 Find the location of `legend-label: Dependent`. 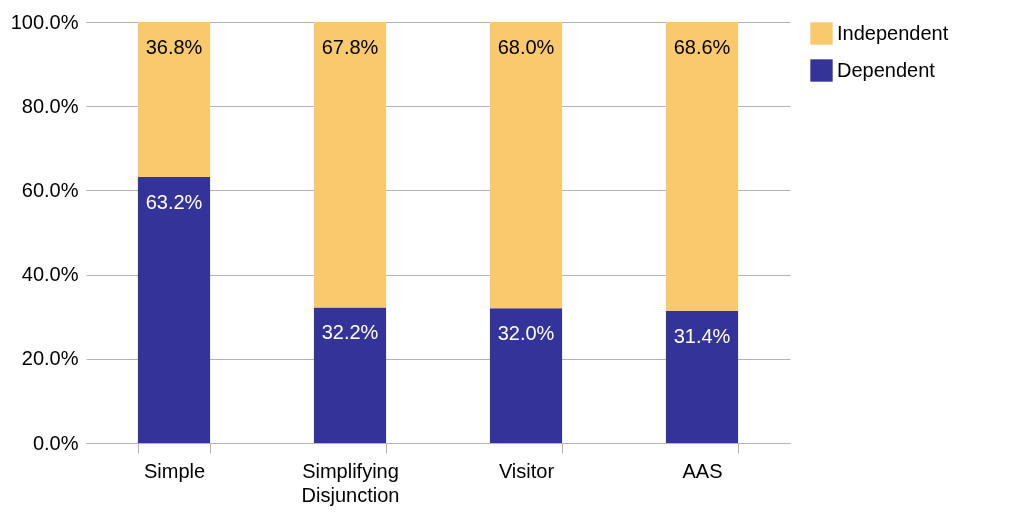

legend-label: Dependent is located at coordinates (886, 69).